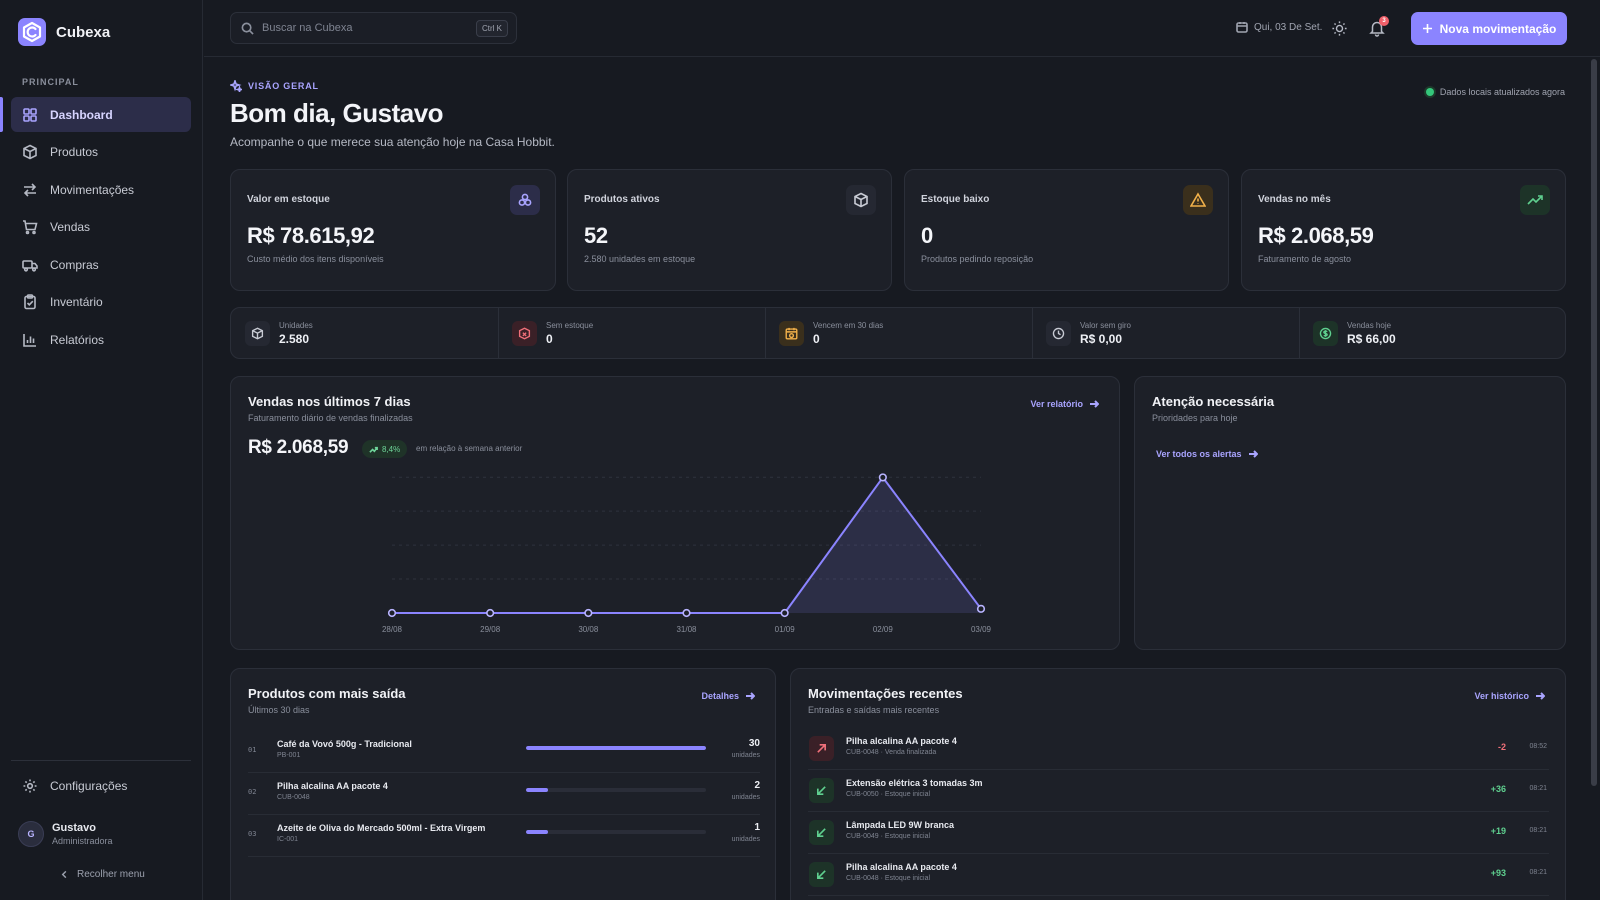  What do you see at coordinates (545, 333) in the screenshot?
I see `mini-stat-out-of-stock: Sem estoque 0` at bounding box center [545, 333].